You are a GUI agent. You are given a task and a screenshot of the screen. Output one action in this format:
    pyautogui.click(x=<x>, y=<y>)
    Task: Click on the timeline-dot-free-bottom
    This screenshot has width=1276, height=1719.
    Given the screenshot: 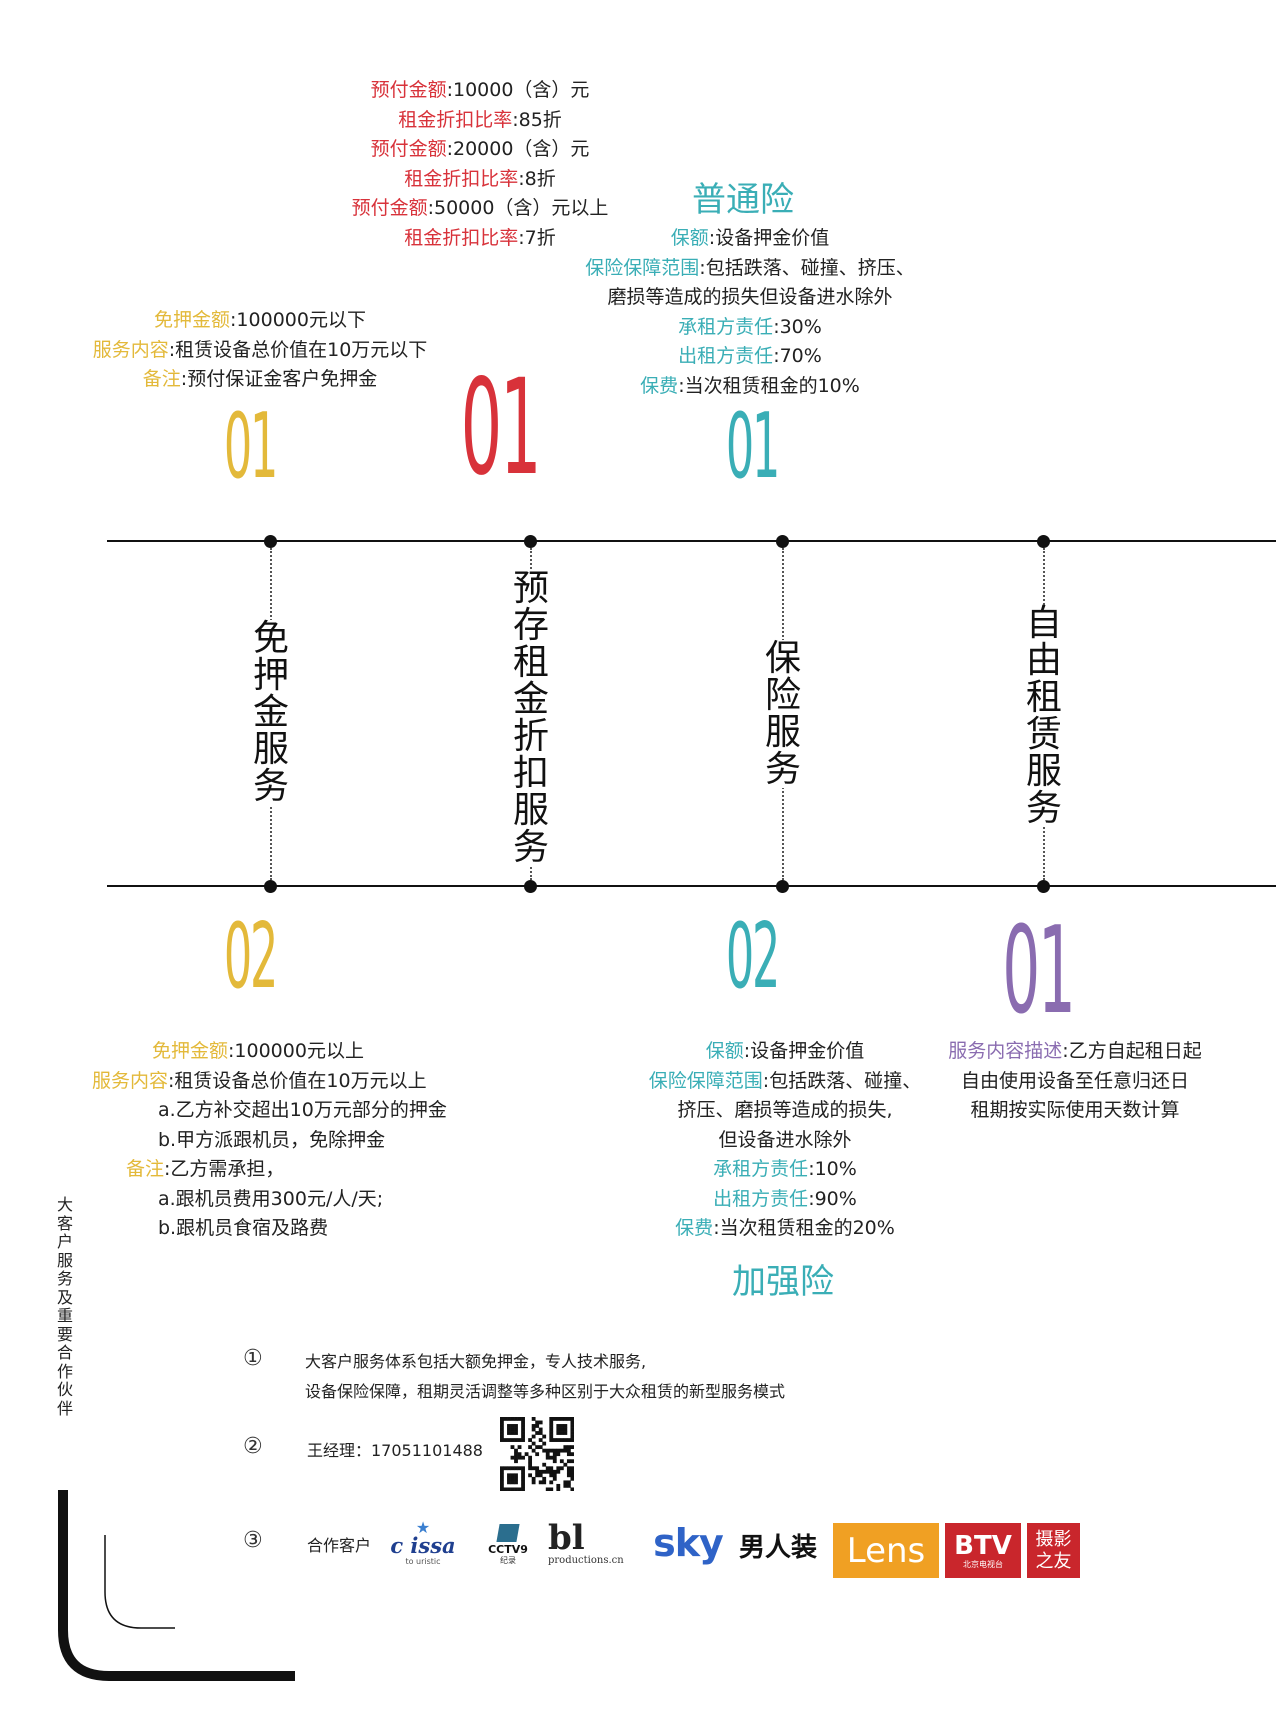 What is the action you would take?
    pyautogui.click(x=1043, y=886)
    